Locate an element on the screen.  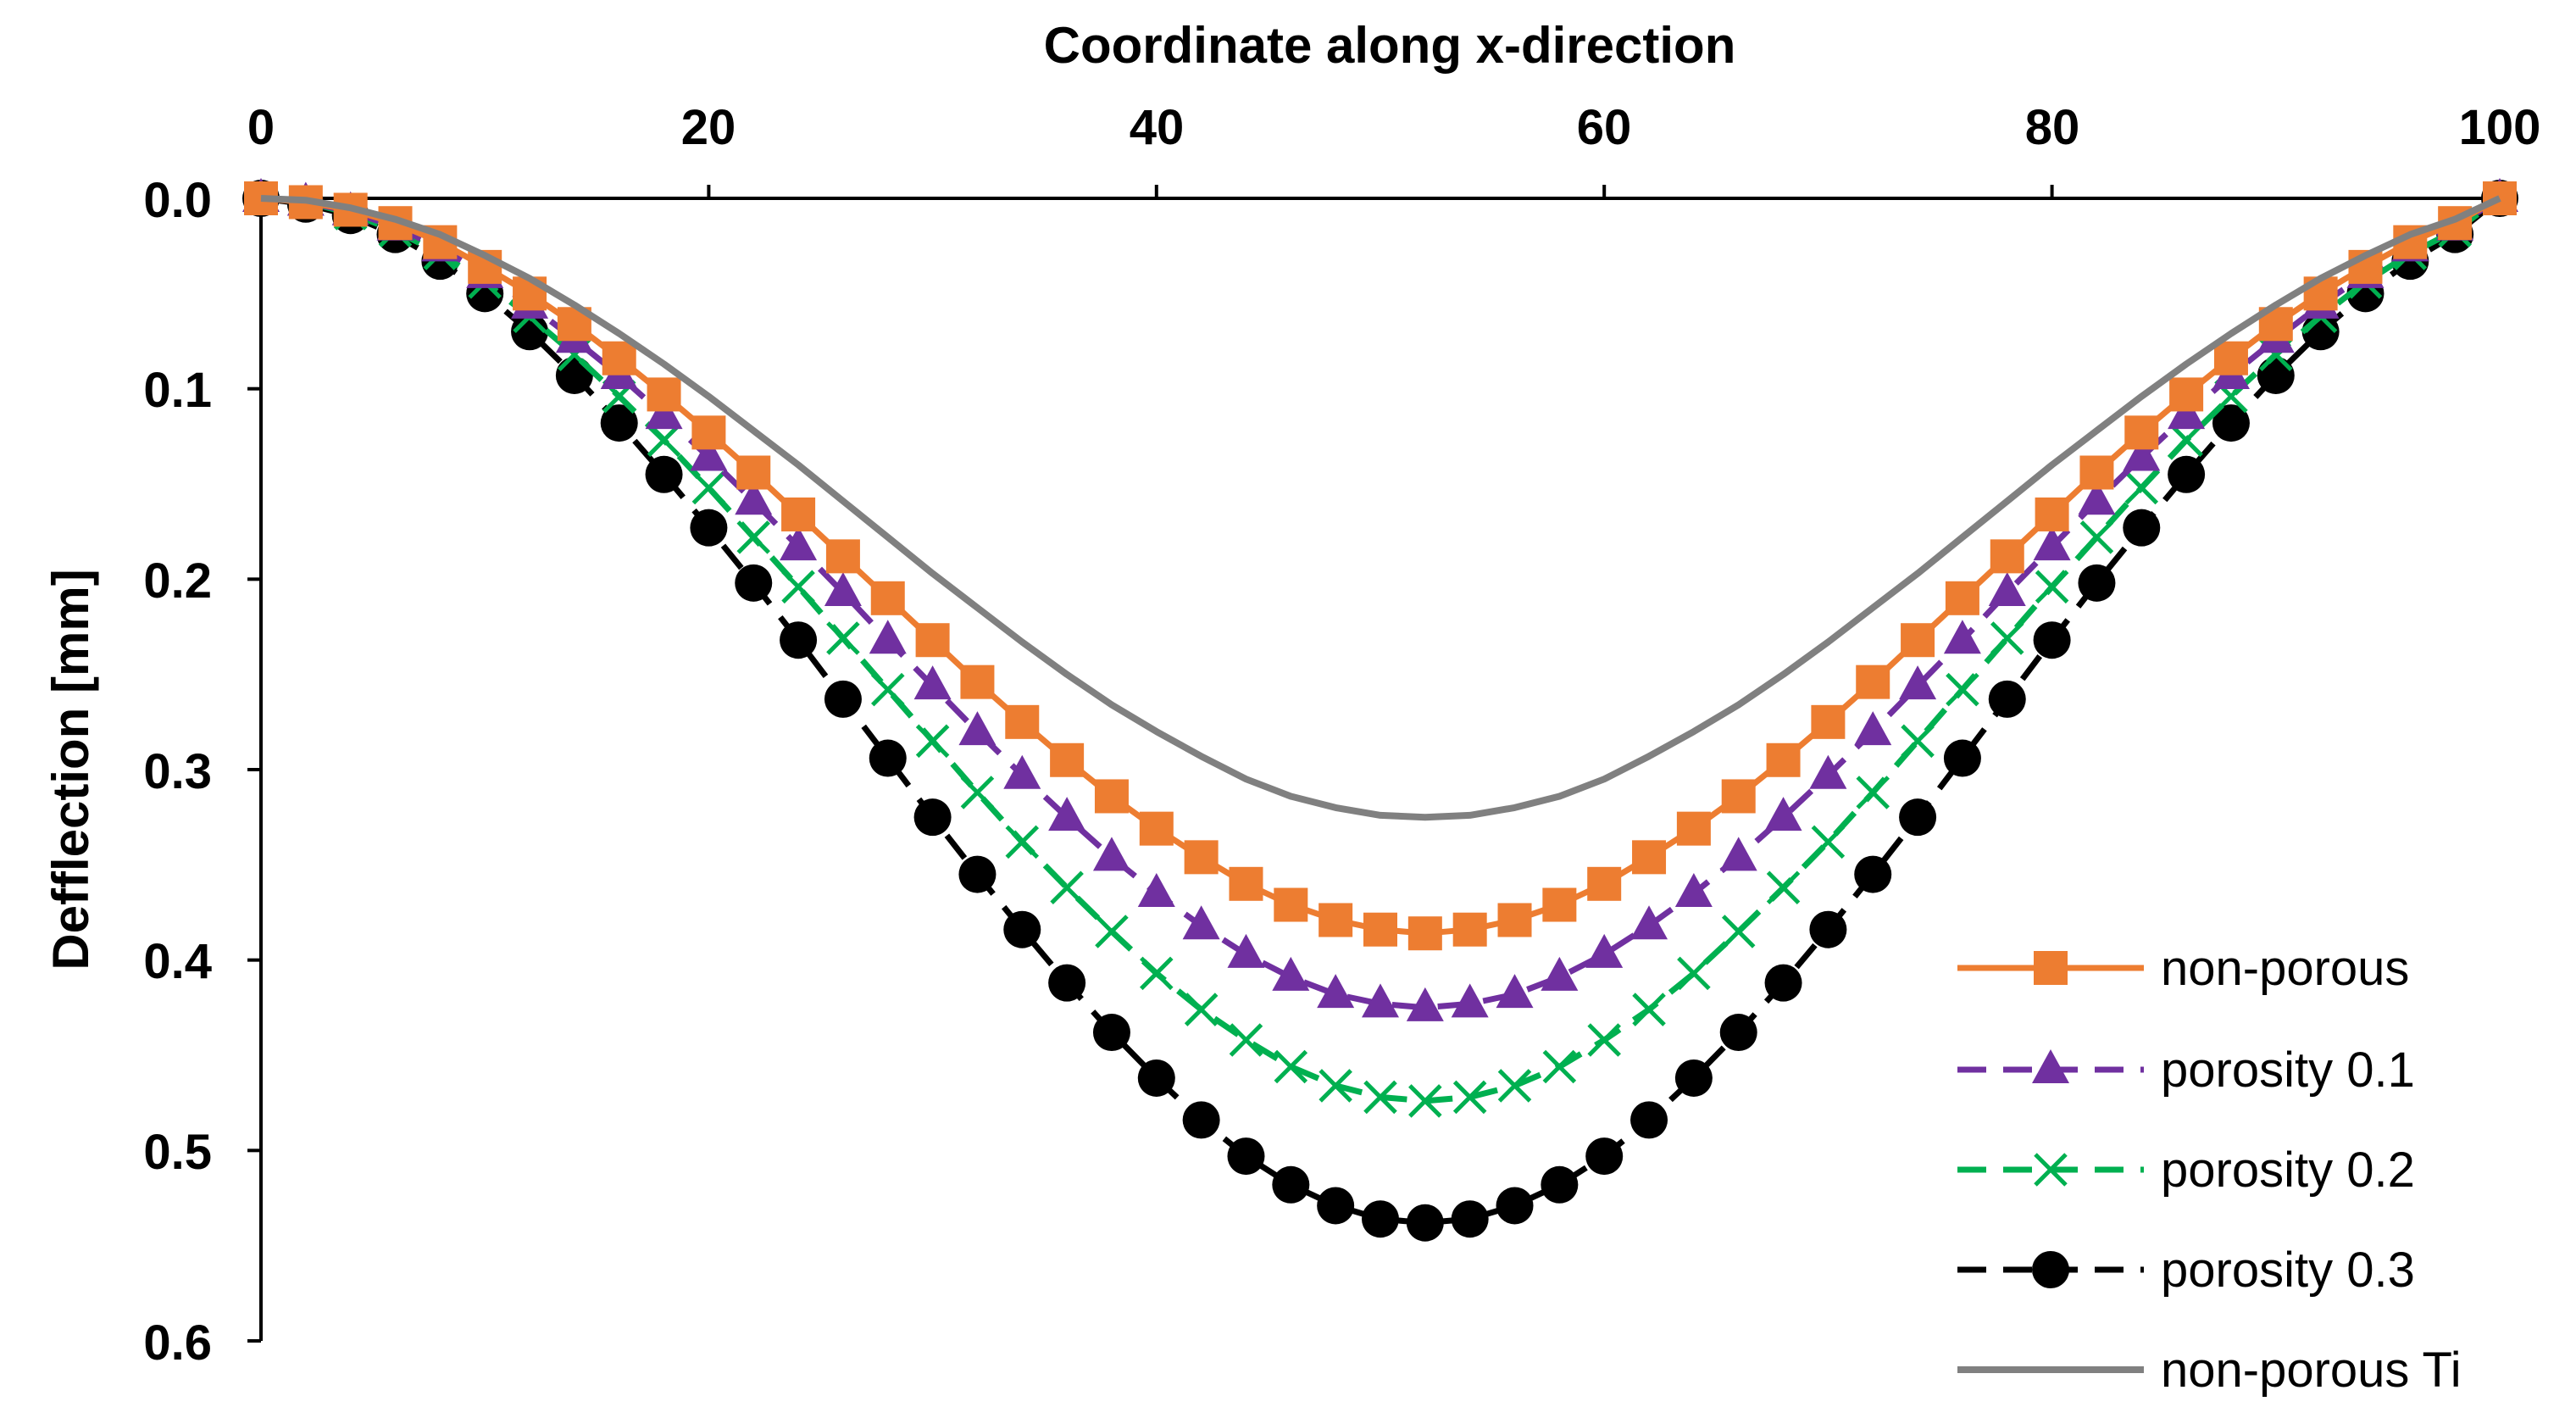
legend-item-non-porous: non-porous is located at coordinates (2183, 968).